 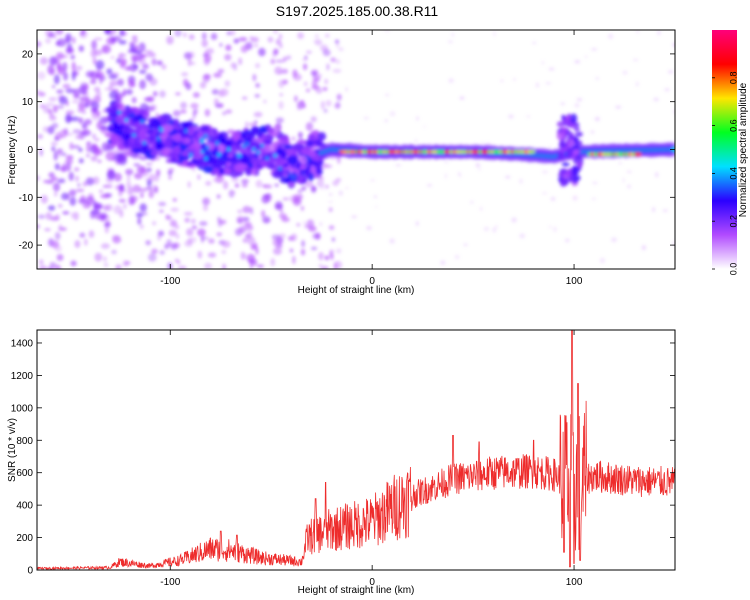 What do you see at coordinates (356, 590) in the screenshot?
I see `snr-x-label: Height of straight line (km)` at bounding box center [356, 590].